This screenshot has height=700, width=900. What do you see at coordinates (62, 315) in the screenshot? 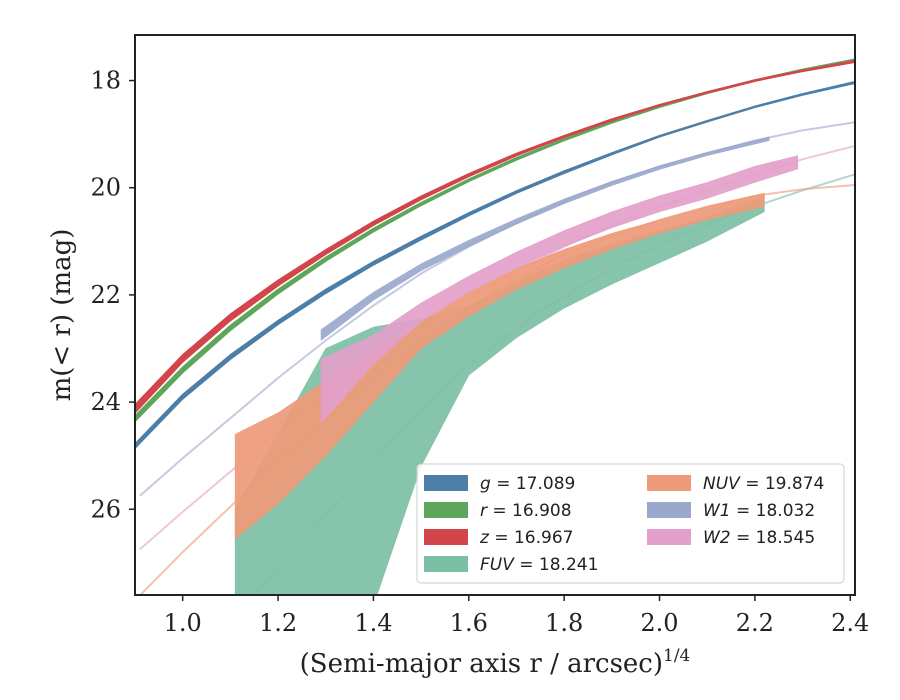
I see `y-axis-label: m(< r) (mag)` at bounding box center [62, 315].